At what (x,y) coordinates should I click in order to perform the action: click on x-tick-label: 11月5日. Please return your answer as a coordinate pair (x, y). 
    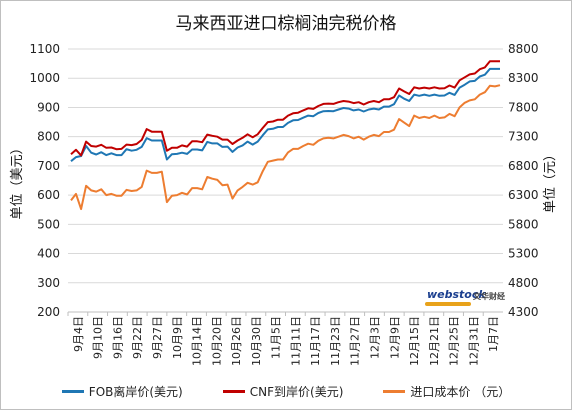
    Looking at the image, I should click on (276, 337).